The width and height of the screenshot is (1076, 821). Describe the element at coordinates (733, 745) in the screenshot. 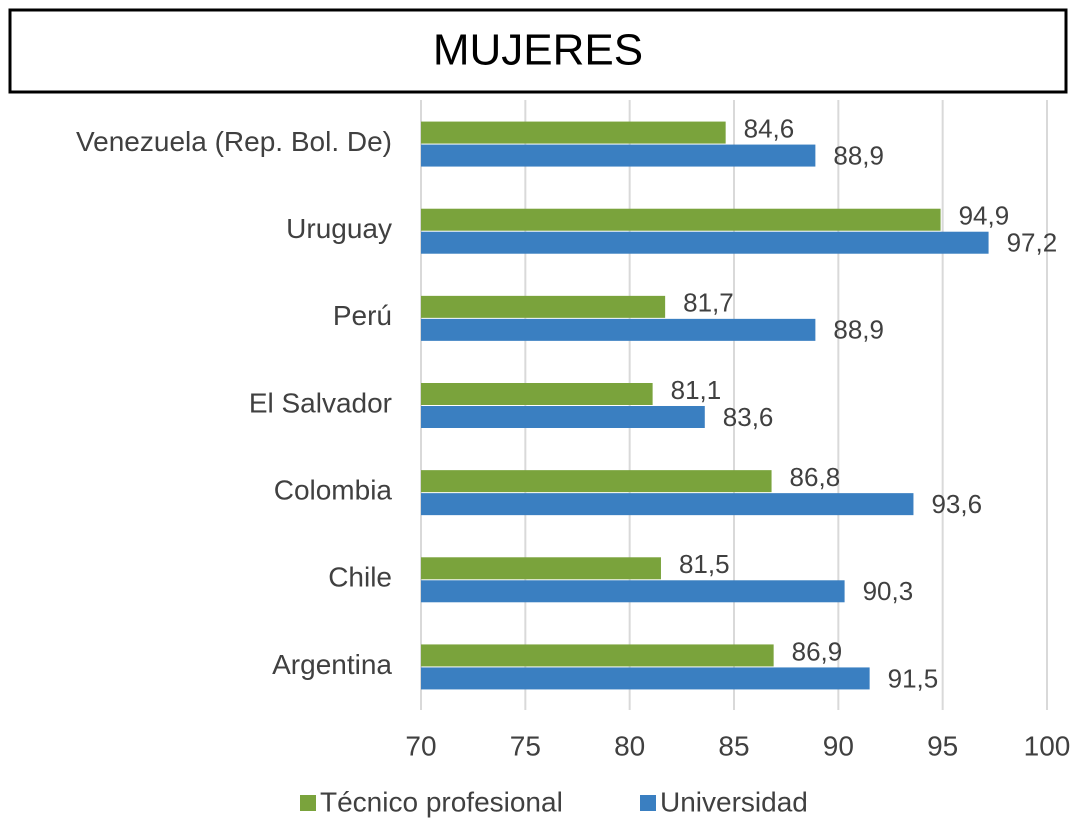

I see `x-tick-label: 85` at that location.